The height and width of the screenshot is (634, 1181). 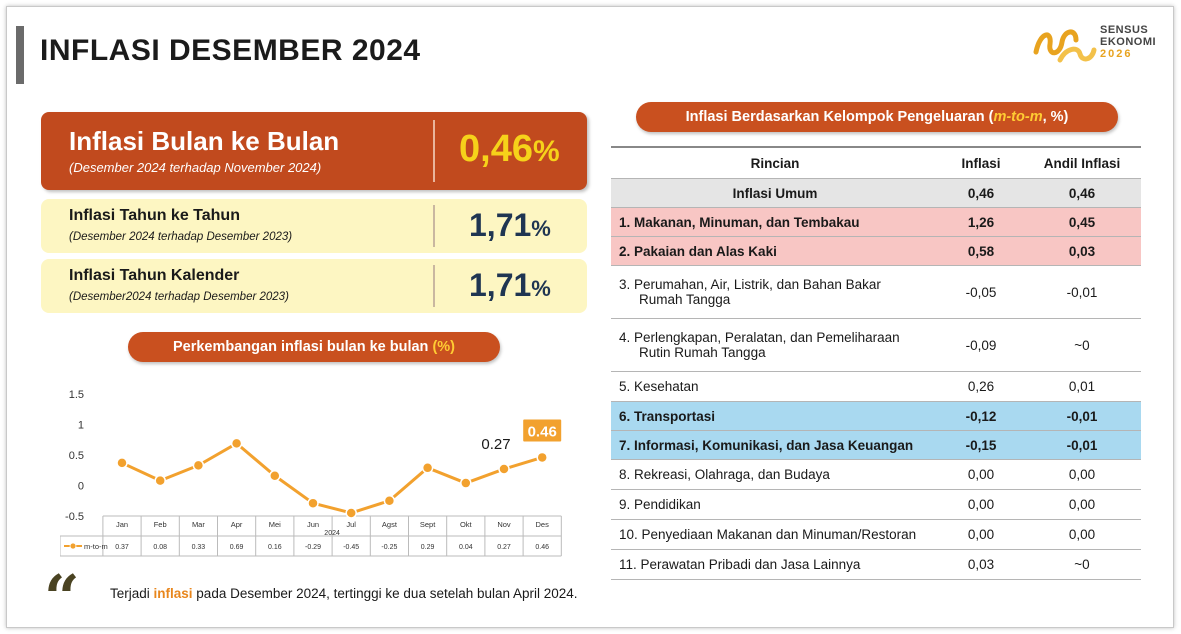 I want to click on x-tick-label: Okt, so click(x=466, y=524).